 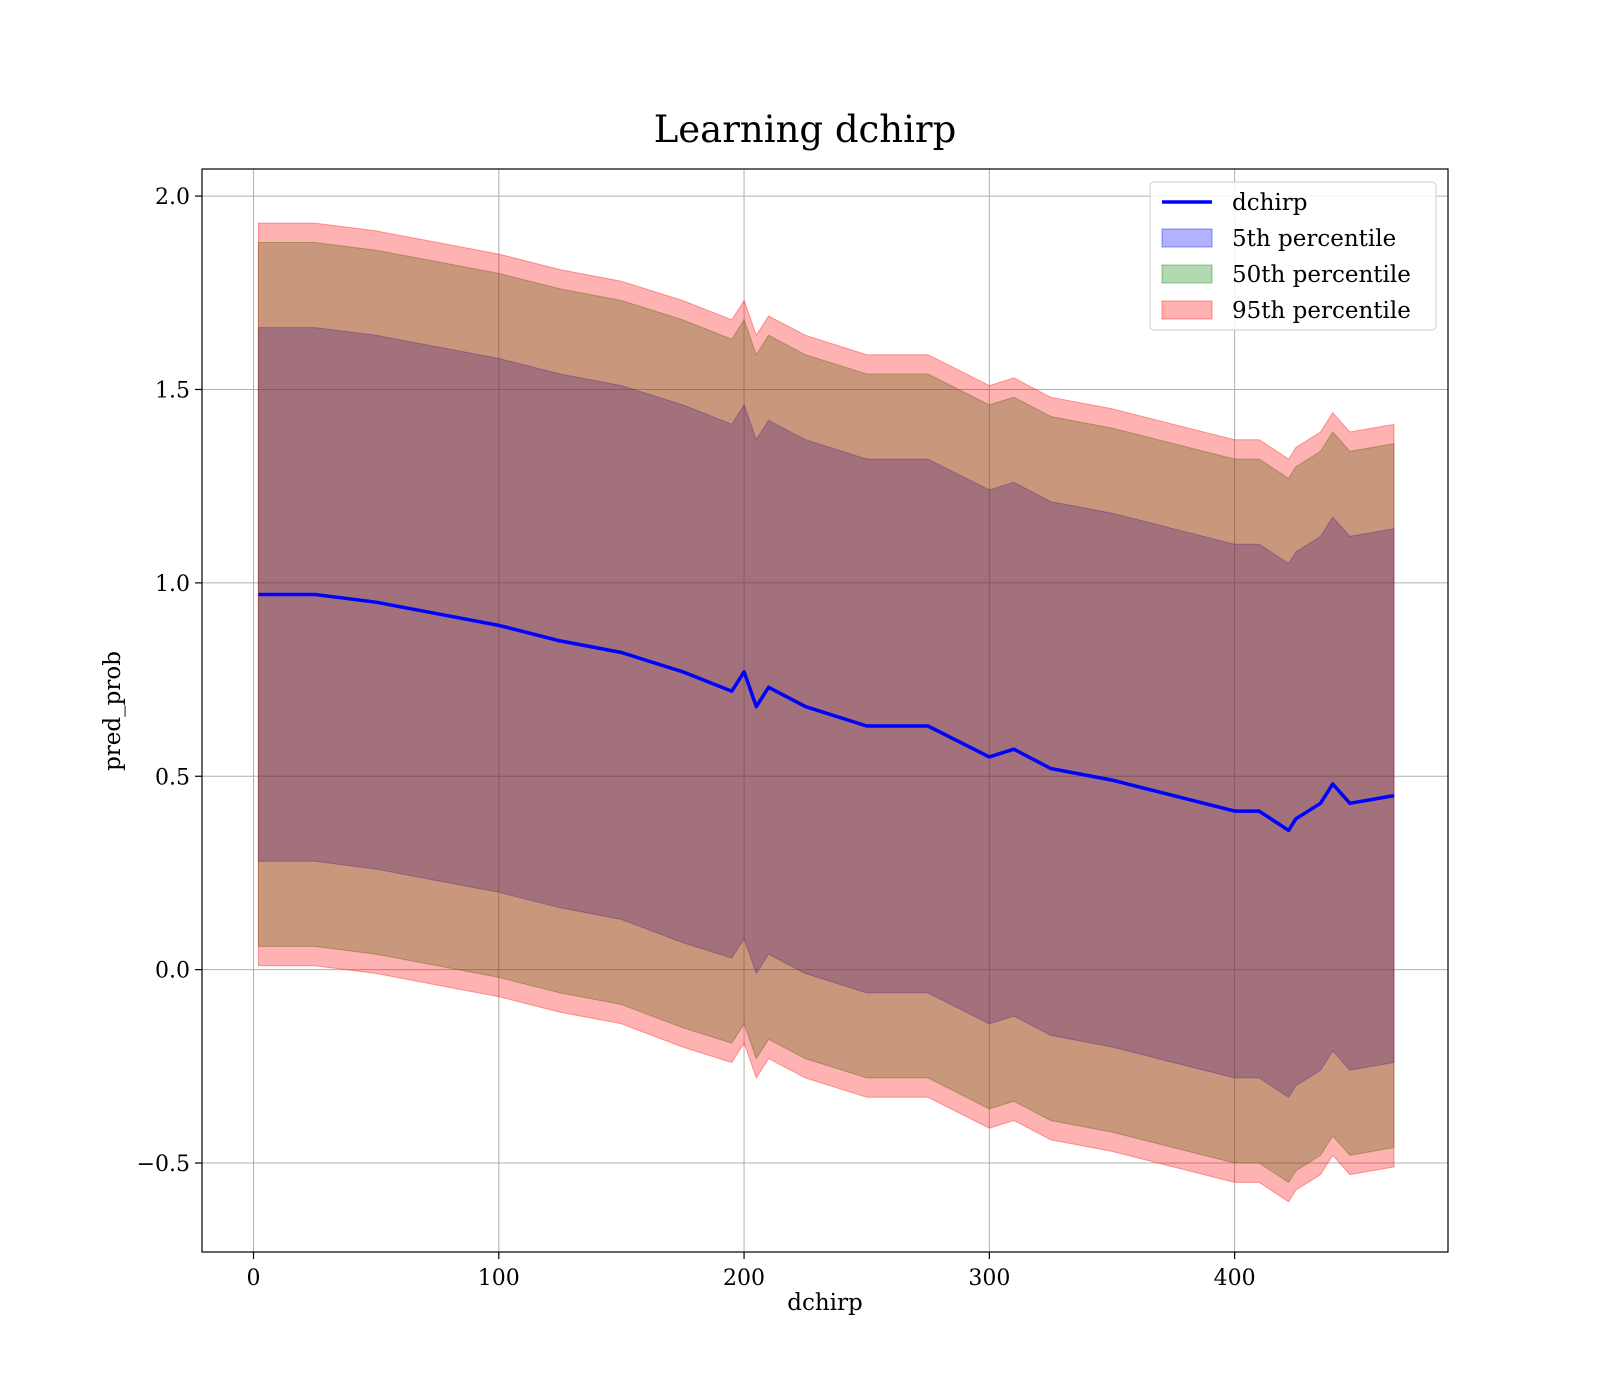 I want to click on legend-label: 5th percentile, so click(x=1314, y=239).